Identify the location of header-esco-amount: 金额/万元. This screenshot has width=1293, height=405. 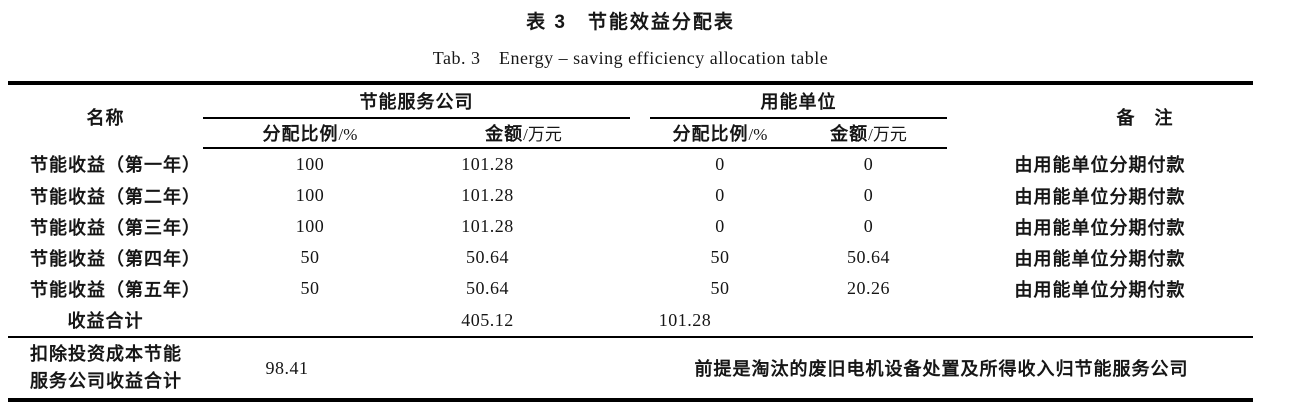
(523, 133).